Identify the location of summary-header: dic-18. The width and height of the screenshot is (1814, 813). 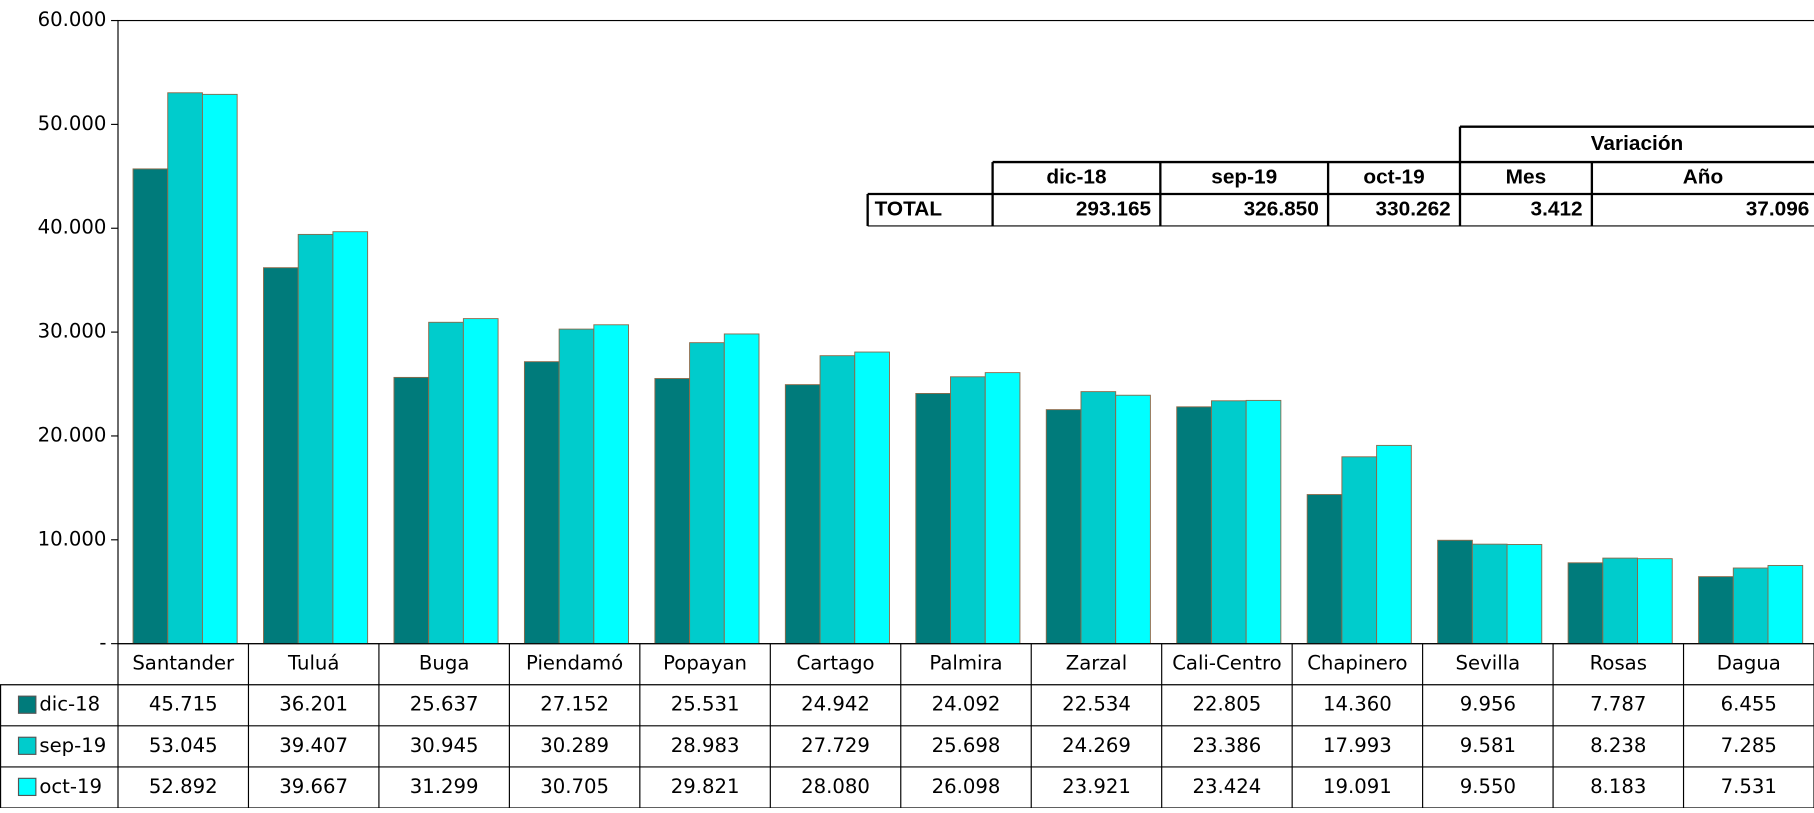
(1076, 177).